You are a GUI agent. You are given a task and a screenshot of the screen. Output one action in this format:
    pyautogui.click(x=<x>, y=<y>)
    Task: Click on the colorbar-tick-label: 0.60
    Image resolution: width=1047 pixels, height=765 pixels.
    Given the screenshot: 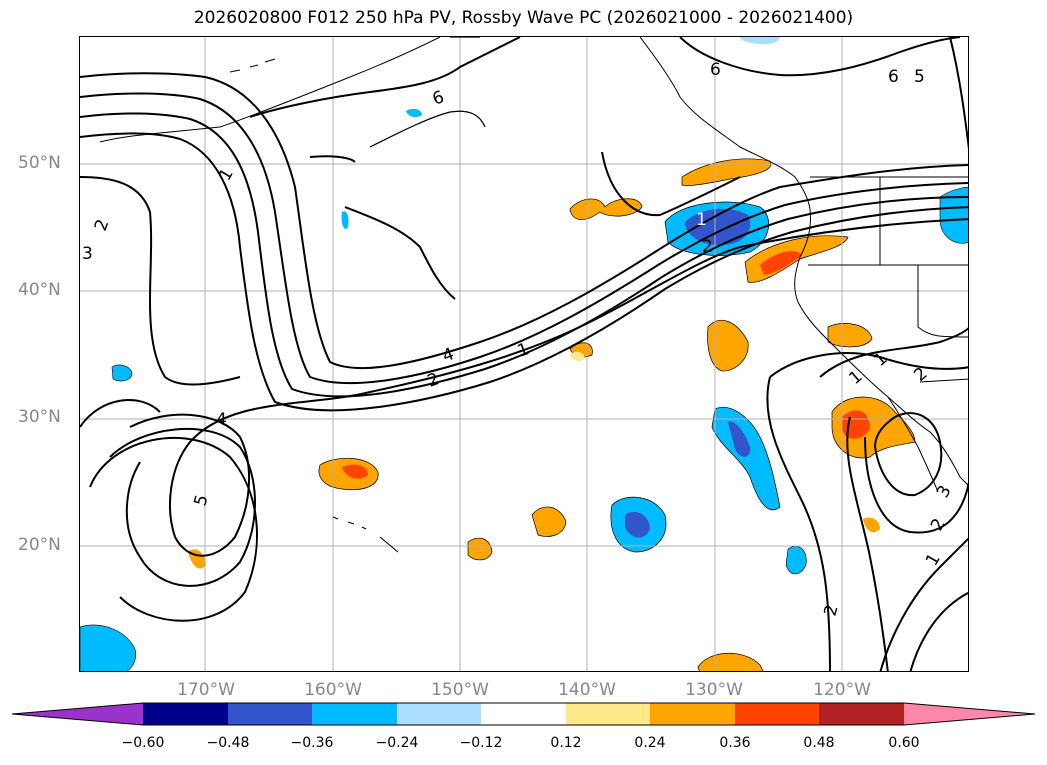 What is the action you would take?
    pyautogui.click(x=904, y=743)
    